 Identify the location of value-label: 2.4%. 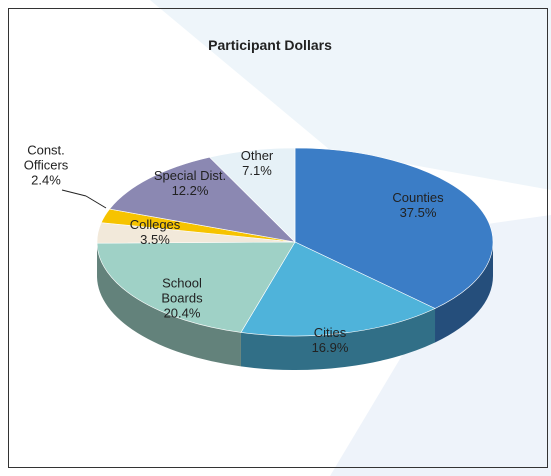
(46, 180).